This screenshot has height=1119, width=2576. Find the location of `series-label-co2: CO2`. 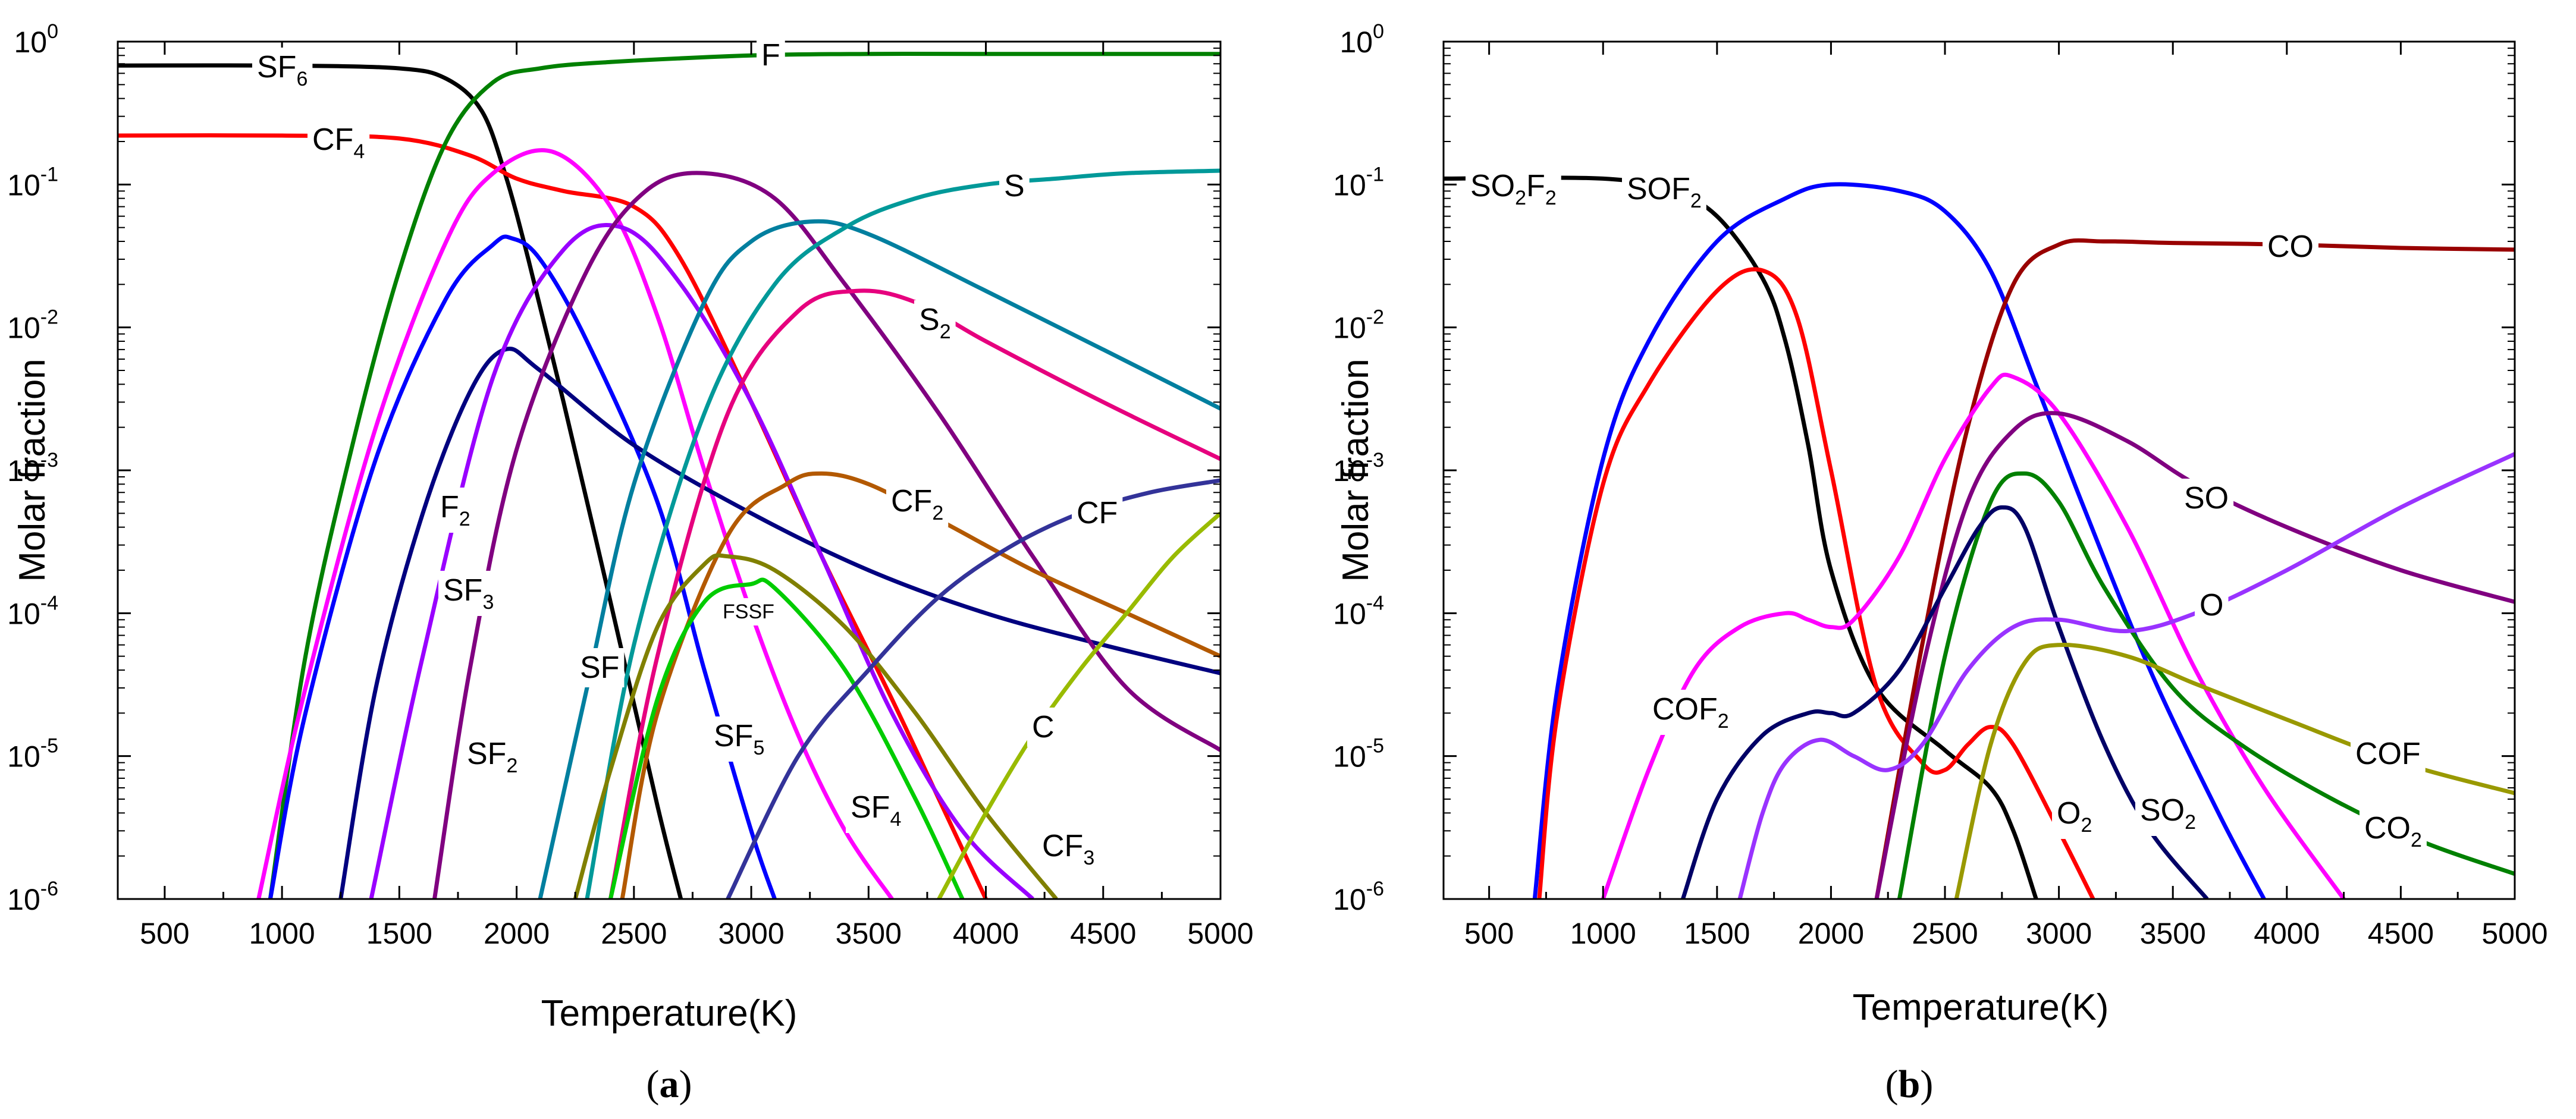

series-label-co2: CO2 is located at coordinates (2393, 831).